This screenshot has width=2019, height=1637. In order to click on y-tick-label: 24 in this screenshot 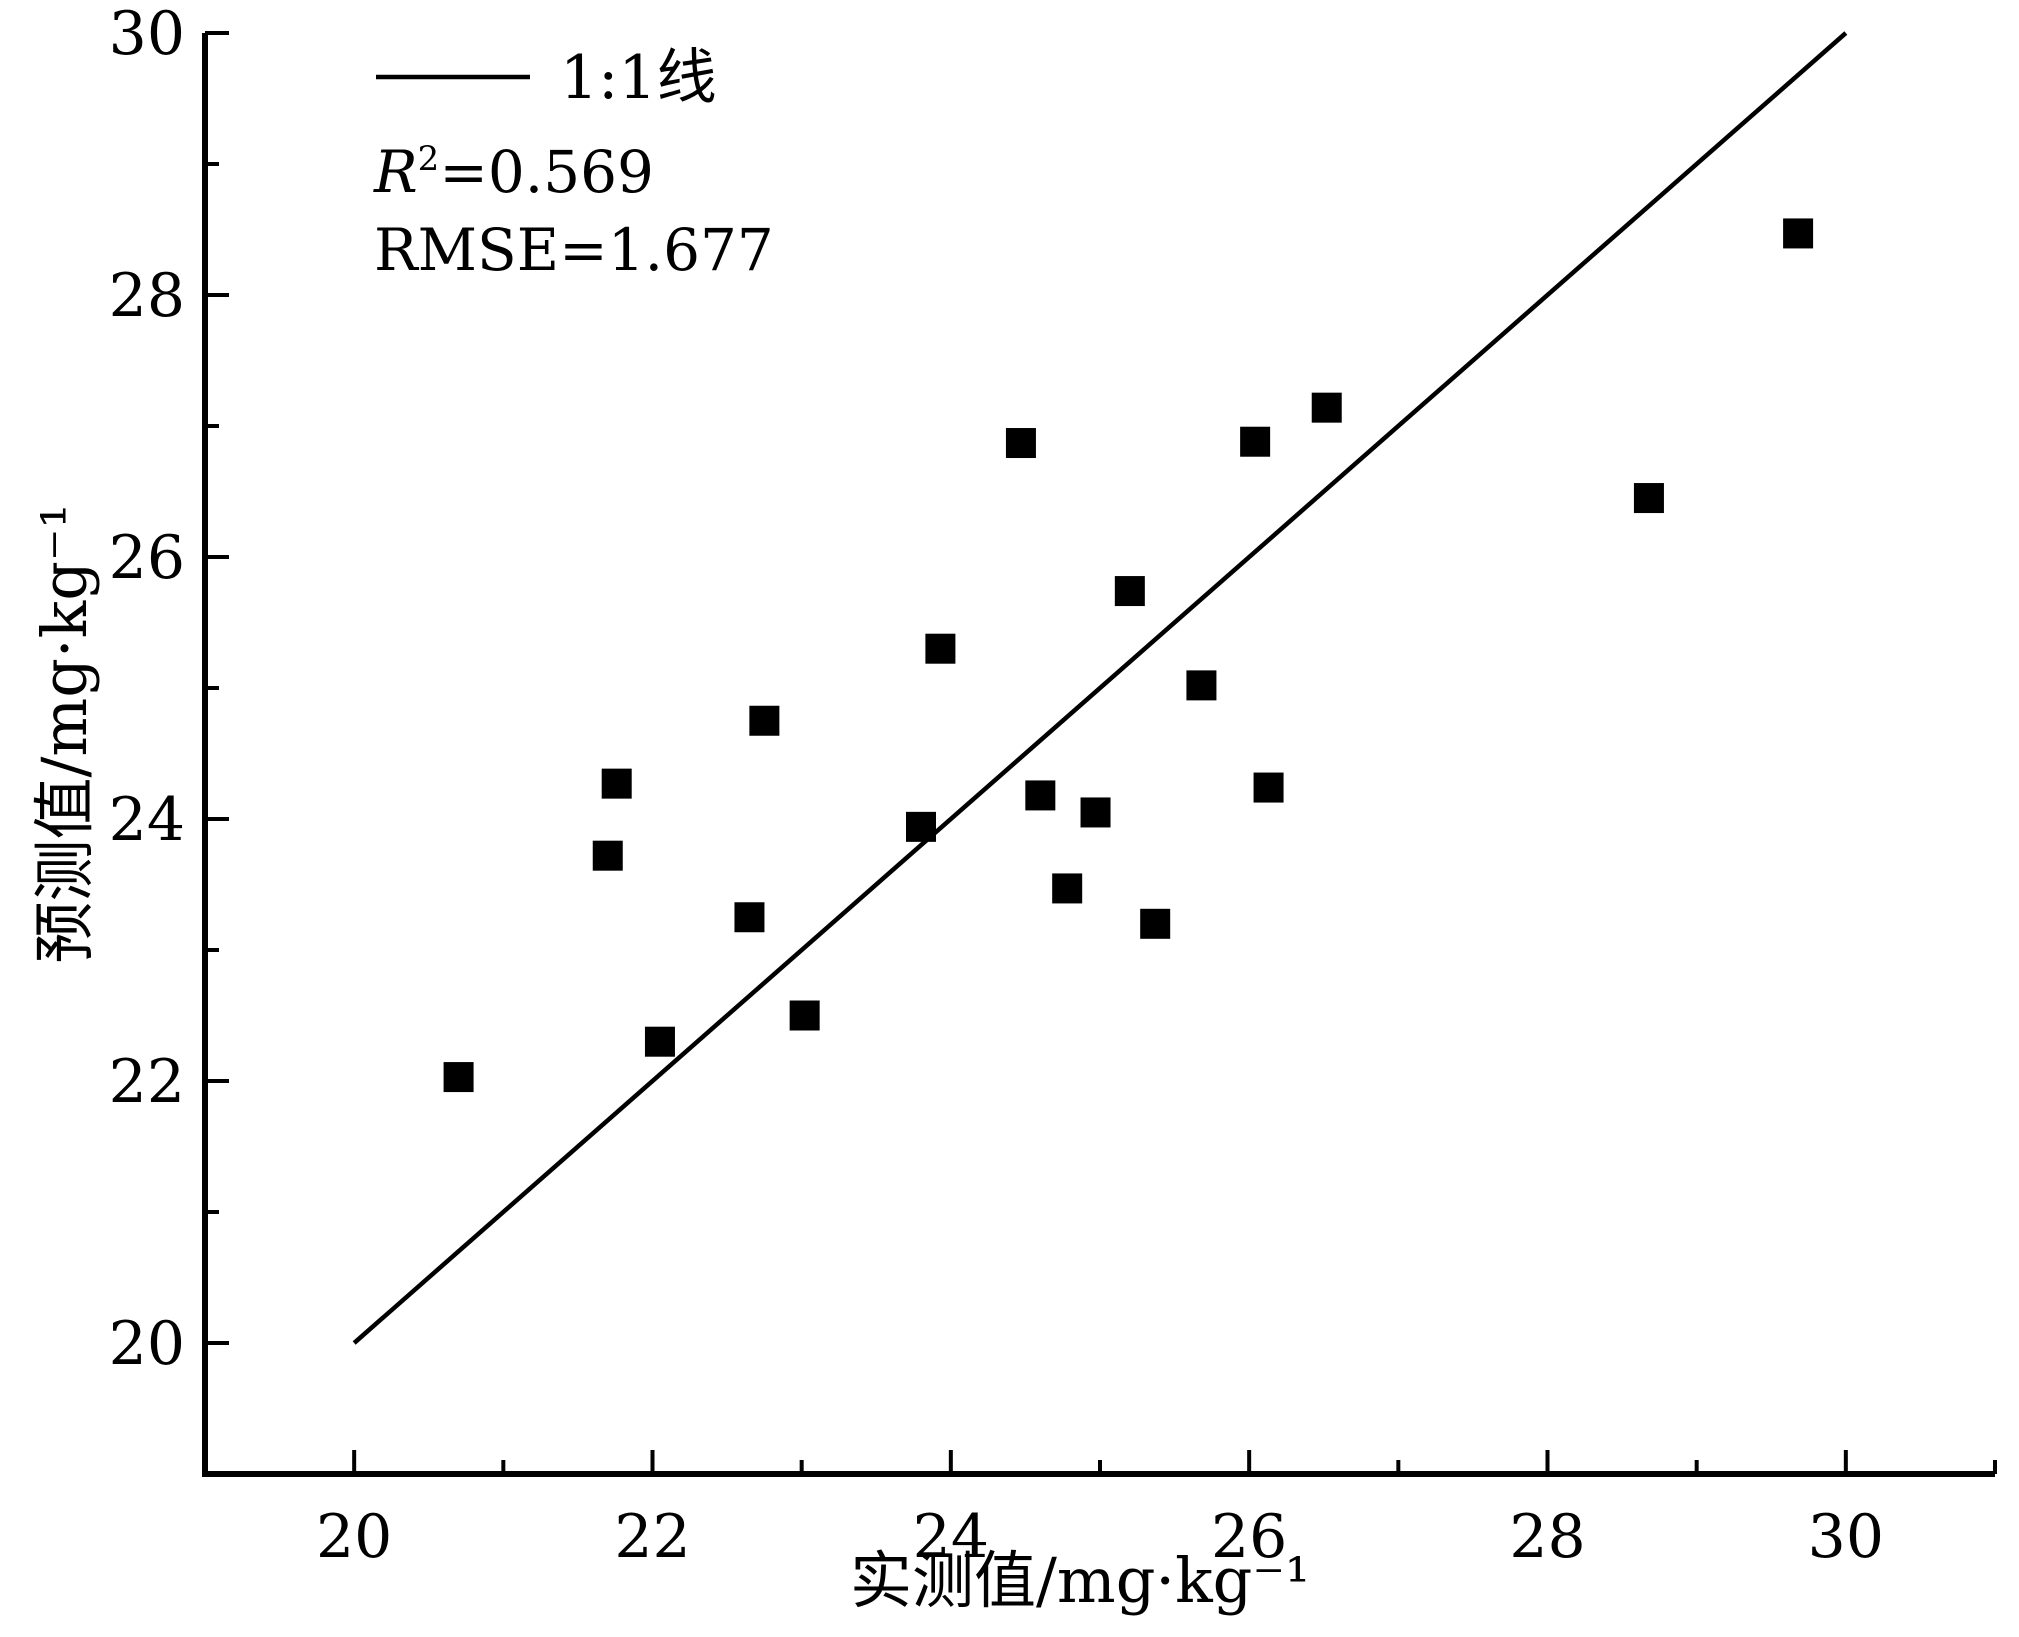, I will do `click(147, 820)`.